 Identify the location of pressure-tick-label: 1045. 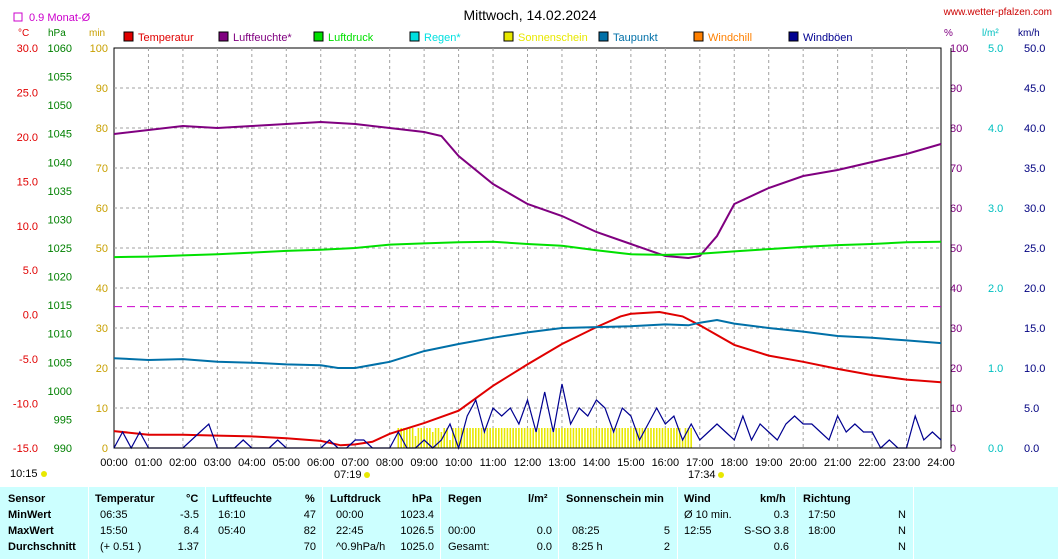
(60, 135).